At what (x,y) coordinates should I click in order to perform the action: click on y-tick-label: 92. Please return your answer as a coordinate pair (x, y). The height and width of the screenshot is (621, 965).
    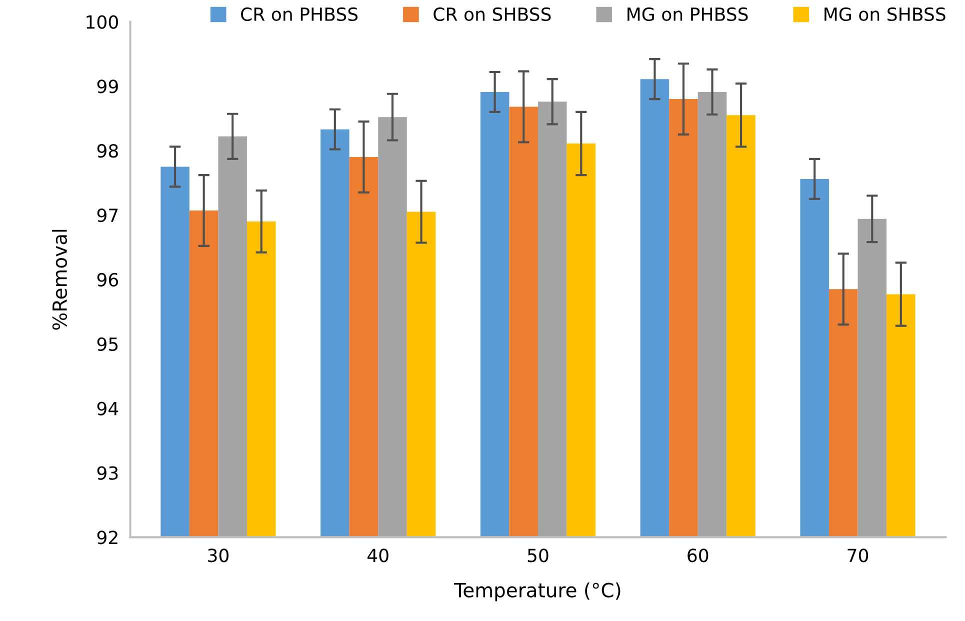
    Looking at the image, I should click on (107, 537).